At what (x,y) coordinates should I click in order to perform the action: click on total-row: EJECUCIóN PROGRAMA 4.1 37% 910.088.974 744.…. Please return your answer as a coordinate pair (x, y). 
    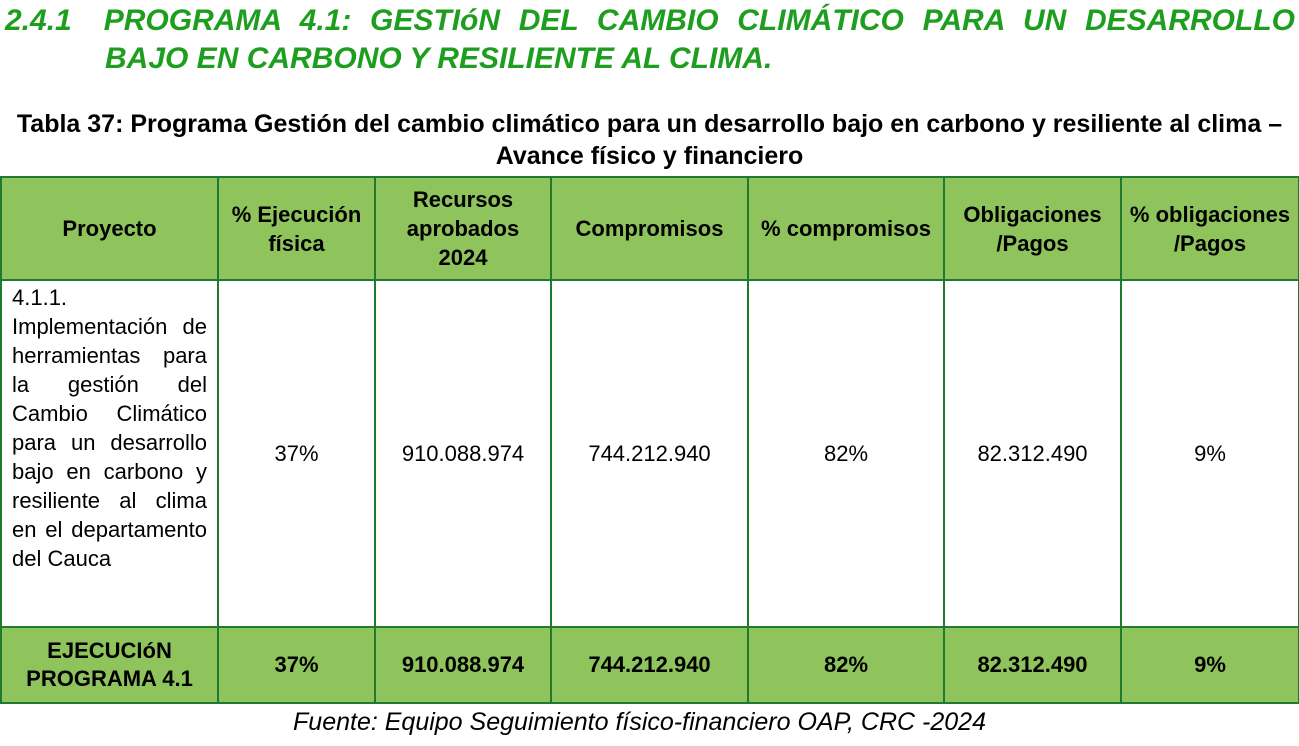
    Looking at the image, I should click on (649, 665).